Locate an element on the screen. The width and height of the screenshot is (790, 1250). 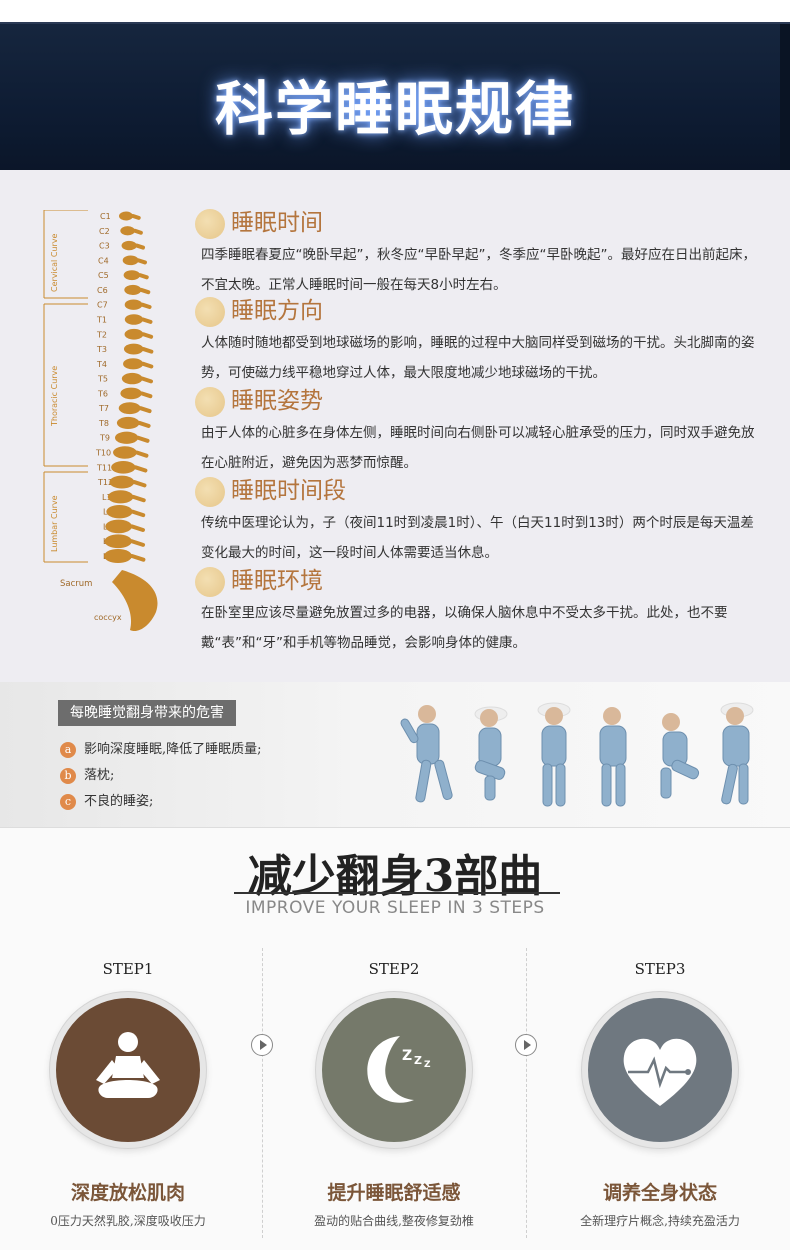
meditation-icon is located at coordinates (128, 1065).